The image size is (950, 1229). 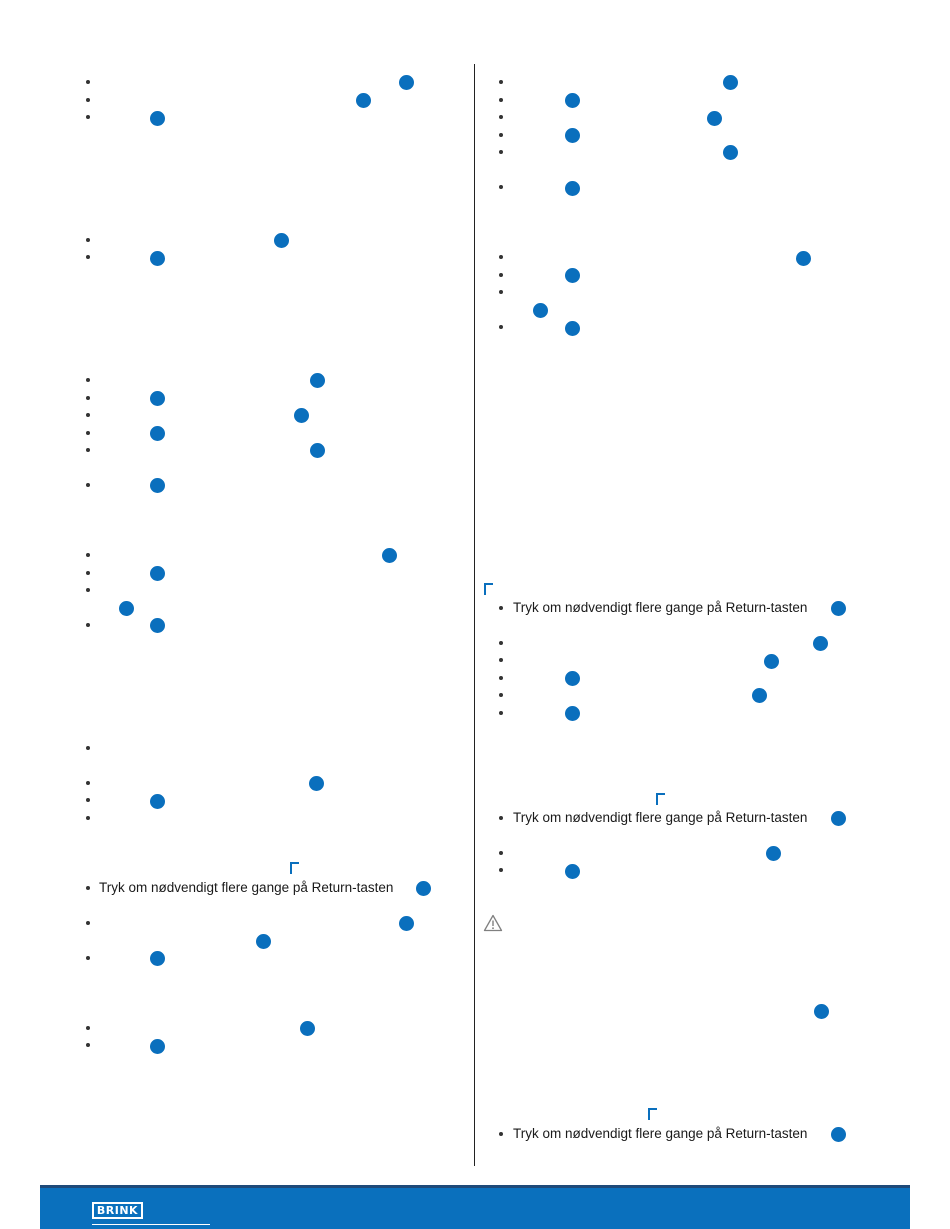 I want to click on warning-icon, so click(x=493, y=923).